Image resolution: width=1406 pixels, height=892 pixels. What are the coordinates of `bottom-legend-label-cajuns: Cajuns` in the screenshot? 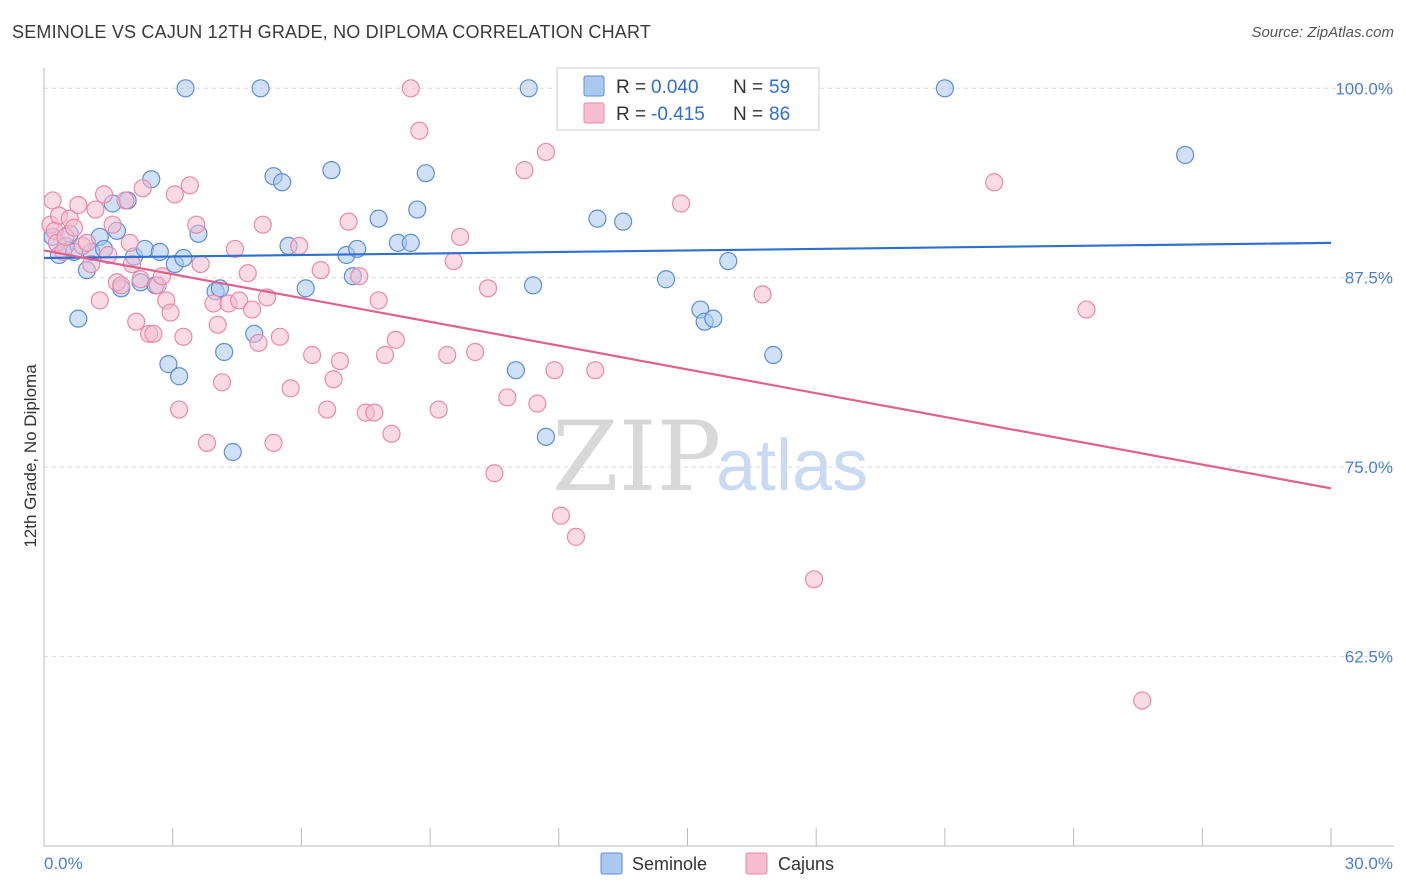 It's located at (806, 864).